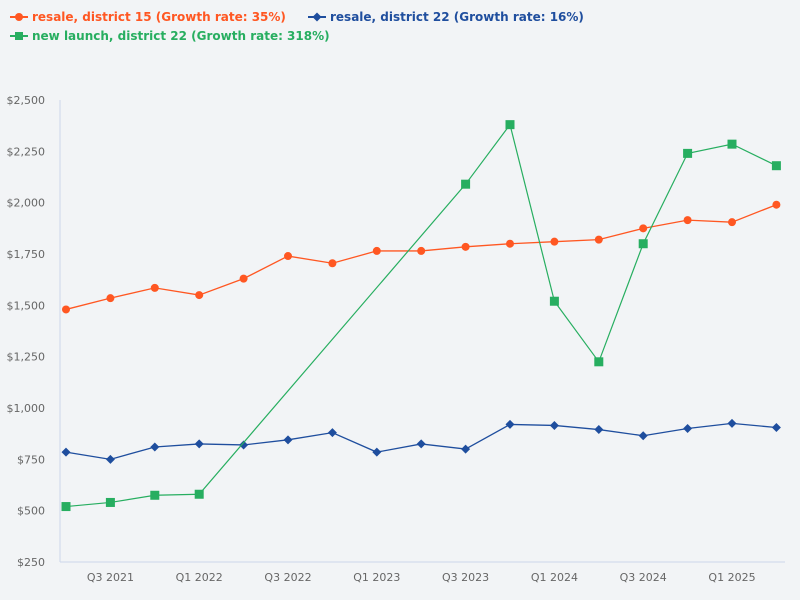  What do you see at coordinates (287, 577) in the screenshot?
I see `x-tick-label: Q3 2022` at bounding box center [287, 577].